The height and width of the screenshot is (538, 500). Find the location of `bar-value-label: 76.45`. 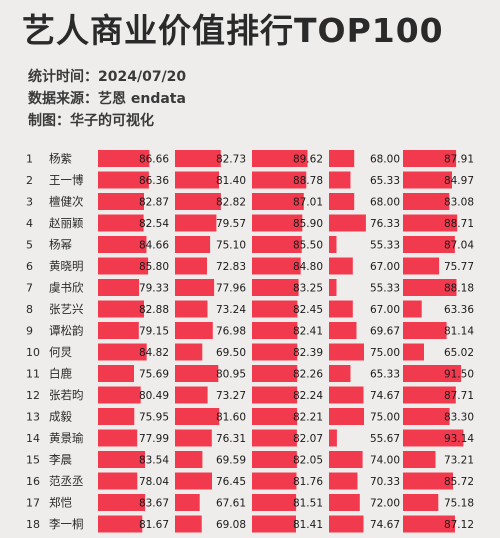

bar-value-label: 76.45 is located at coordinates (231, 482).